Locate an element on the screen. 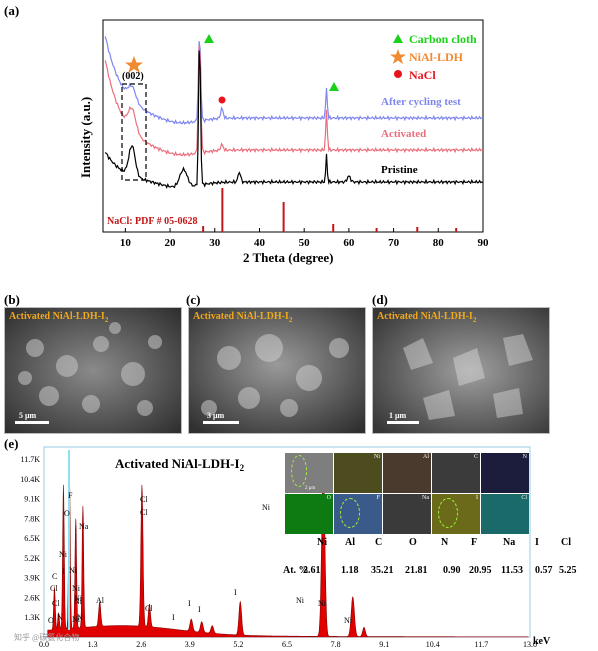 The height and width of the screenshot is (651, 598). eds-ytick-label: 11.7K is located at coordinates (31, 459).